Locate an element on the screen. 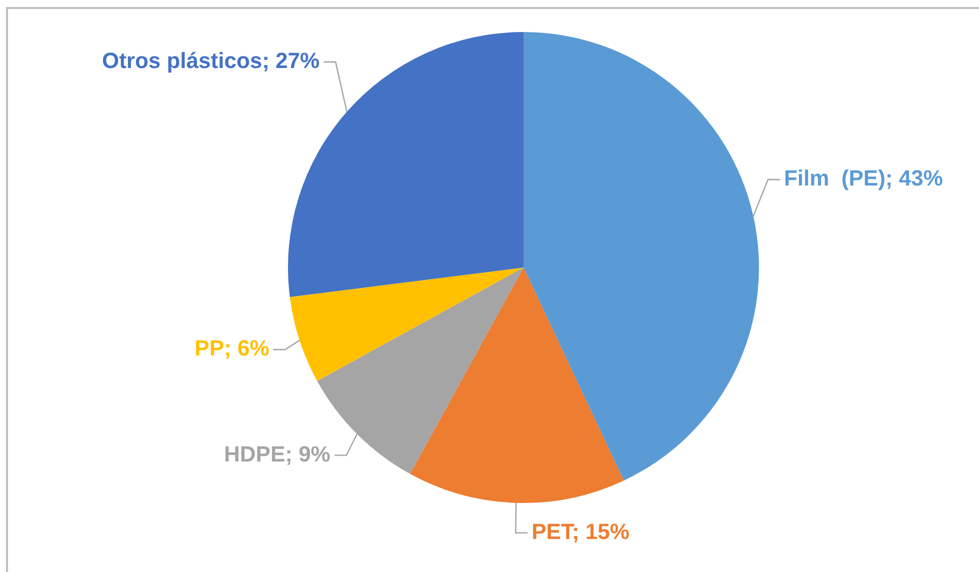  slice-label: Otros plásticos; 27% is located at coordinates (211, 60).